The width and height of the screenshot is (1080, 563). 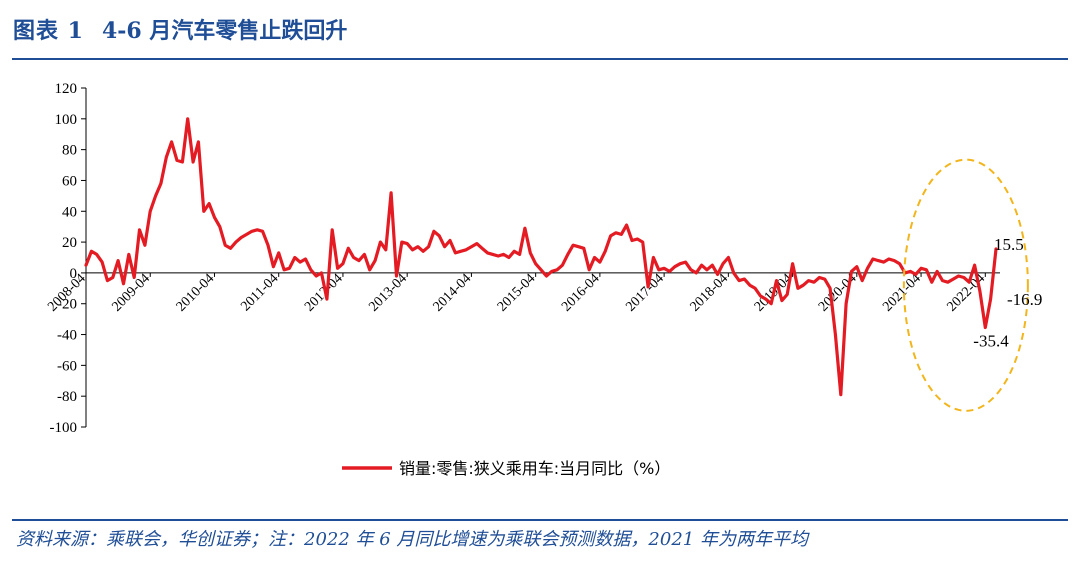 I want to click on y-tick-label: 0, so click(x=74, y=274).